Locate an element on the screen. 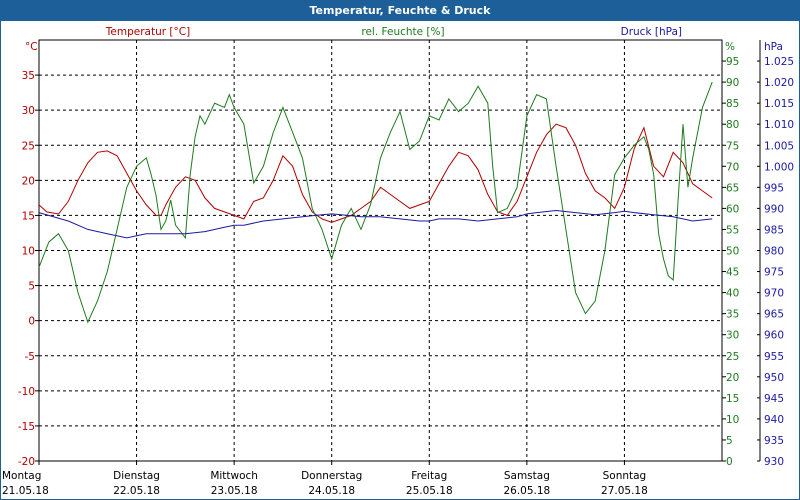 Image resolution: width=800 pixels, height=500 pixels. x-tick-day: Freitag is located at coordinates (429, 476).